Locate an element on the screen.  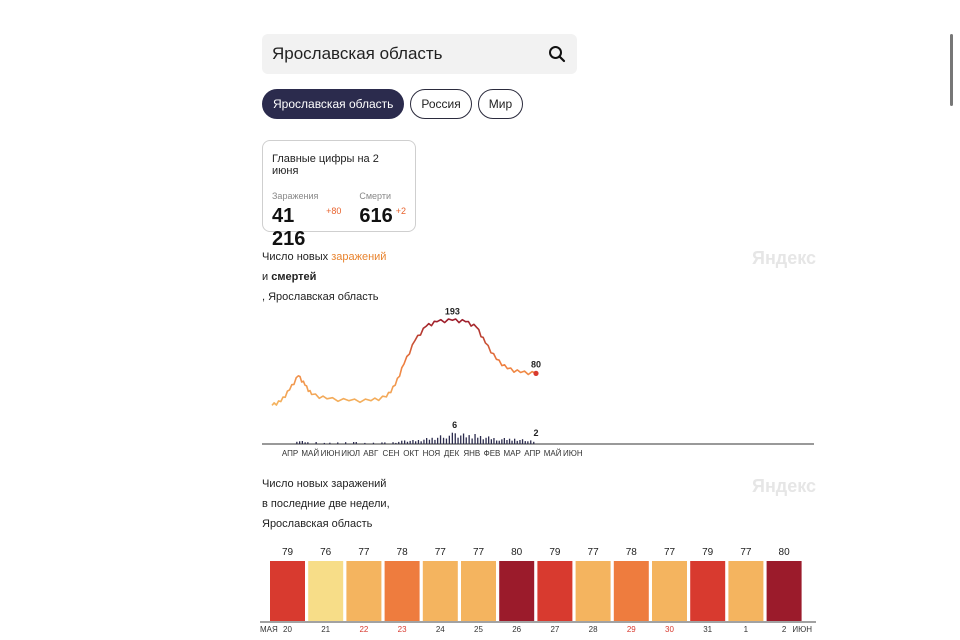
month-start-label: МАЯ is located at coordinates (269, 629).